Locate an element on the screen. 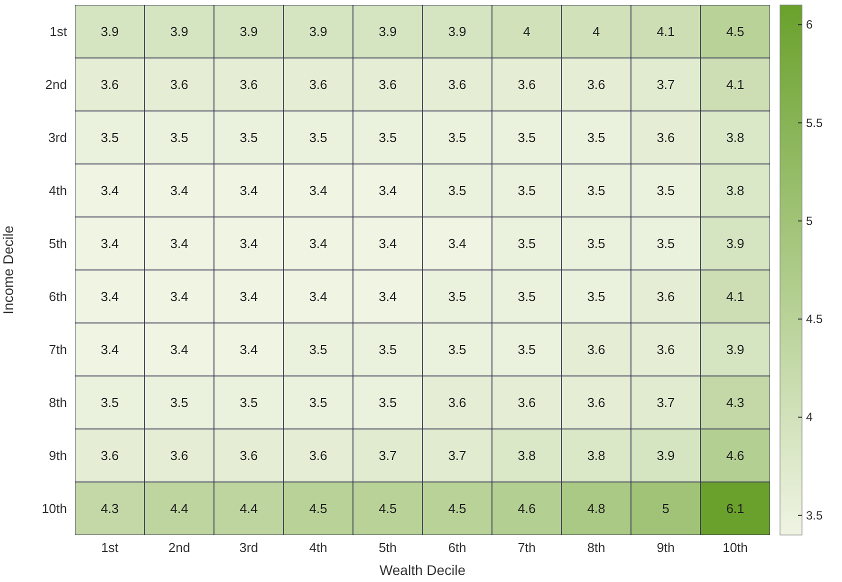 The height and width of the screenshot is (582, 842). y-axis-title: Income Decile is located at coordinates (8, 269).